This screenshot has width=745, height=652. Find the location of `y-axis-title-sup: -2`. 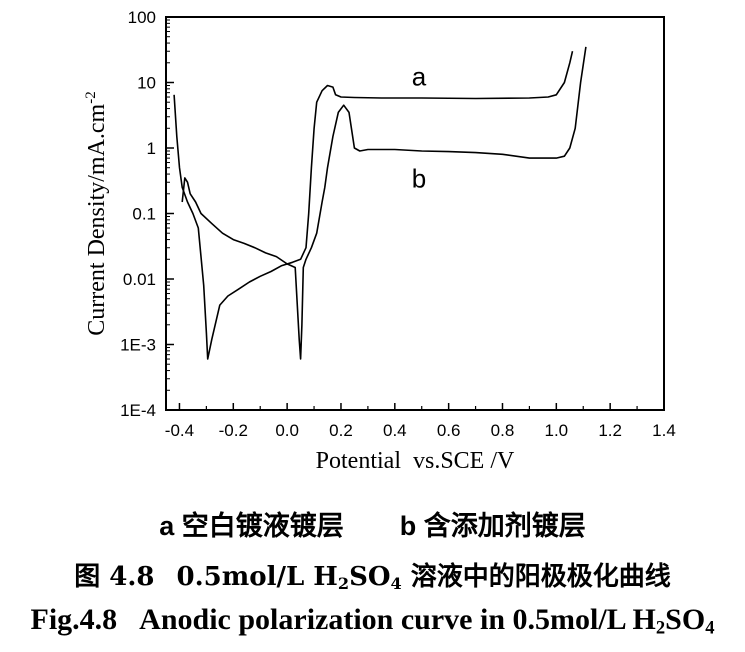

y-axis-title-sup: -2 is located at coordinates (91, 97).